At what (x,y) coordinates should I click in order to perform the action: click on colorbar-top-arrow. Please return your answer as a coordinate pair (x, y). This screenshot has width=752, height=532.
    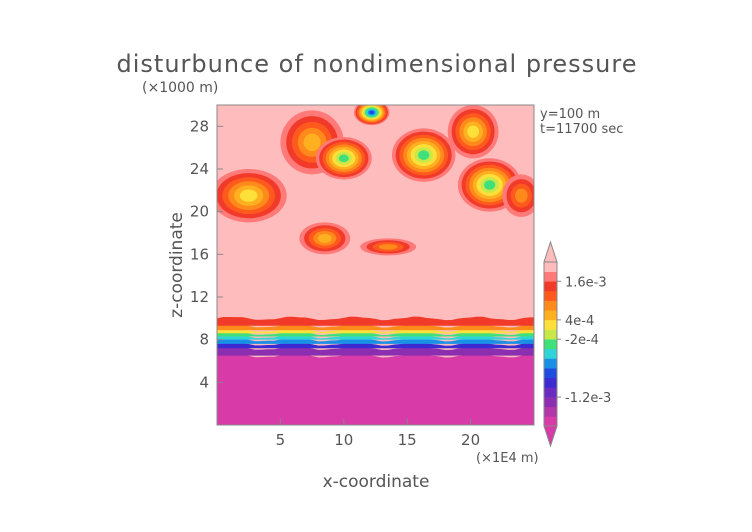
    Looking at the image, I should click on (550, 251).